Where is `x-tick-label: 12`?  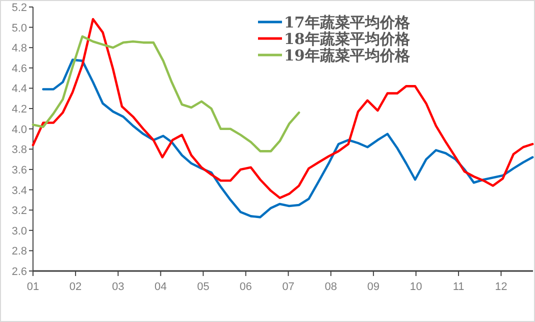 x-tick-label: 12 is located at coordinates (501, 287).